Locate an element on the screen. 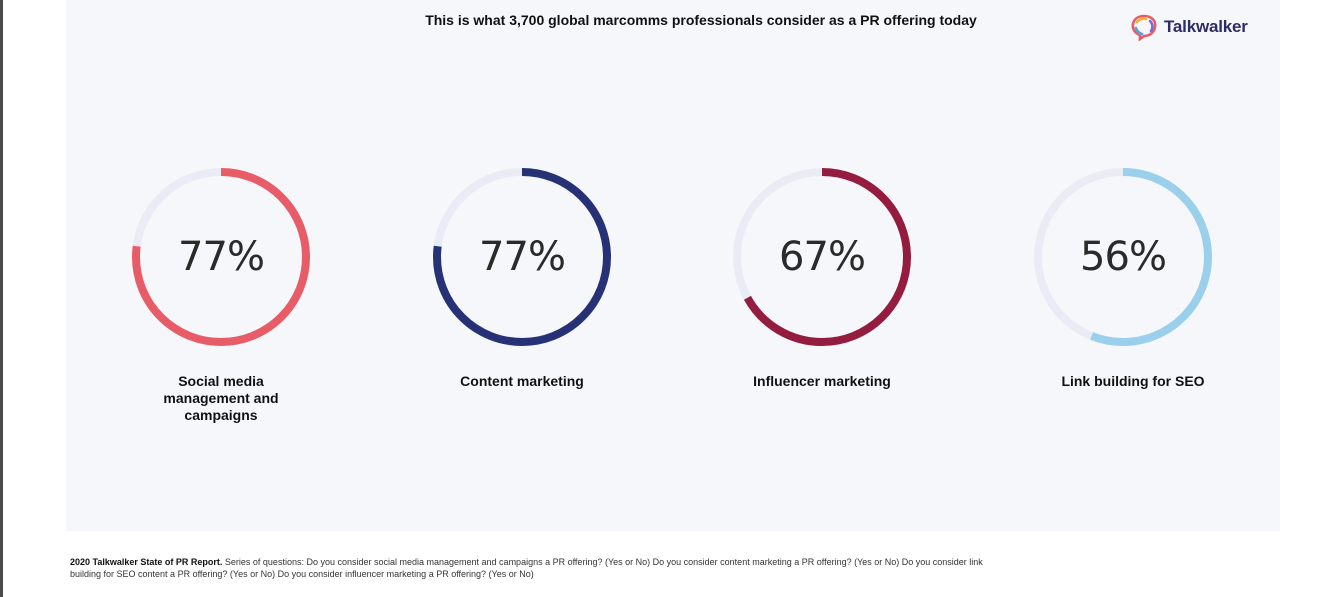 This screenshot has width=1322, height=597. label-influencer-marketing: Influencer marketing is located at coordinates (822, 381).